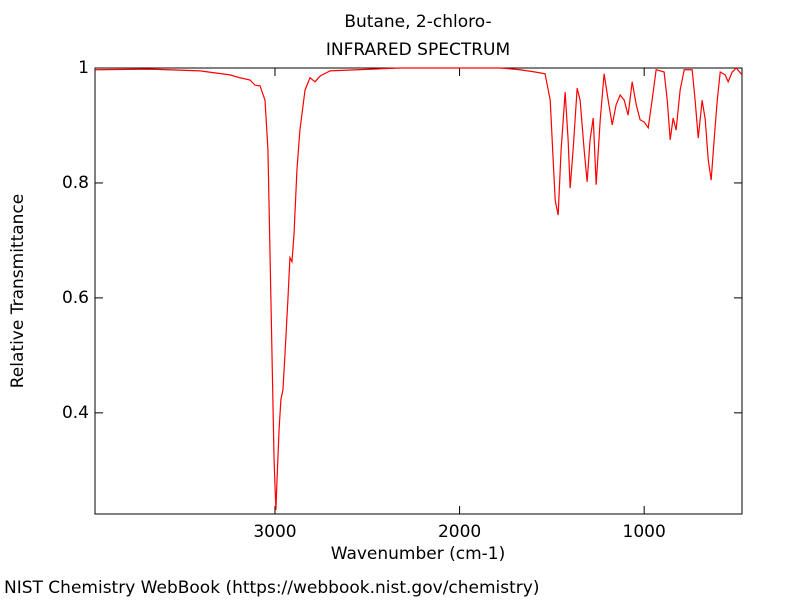 The width and height of the screenshot is (800, 604). What do you see at coordinates (418, 554) in the screenshot?
I see `x-axis-label: Wavenumber (cm-1)` at bounding box center [418, 554].